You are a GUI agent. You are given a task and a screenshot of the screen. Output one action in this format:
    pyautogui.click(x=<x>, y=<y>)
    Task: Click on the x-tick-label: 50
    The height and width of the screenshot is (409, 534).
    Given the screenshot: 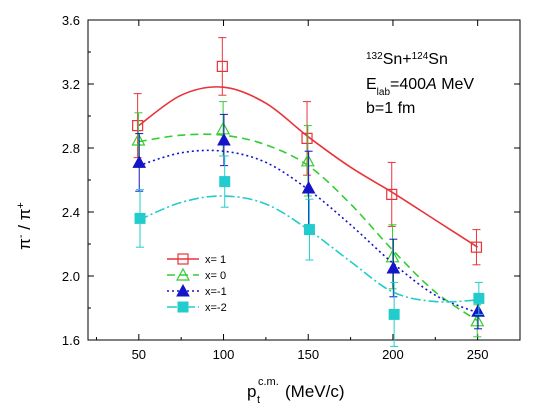 What is the action you would take?
    pyautogui.click(x=139, y=354)
    